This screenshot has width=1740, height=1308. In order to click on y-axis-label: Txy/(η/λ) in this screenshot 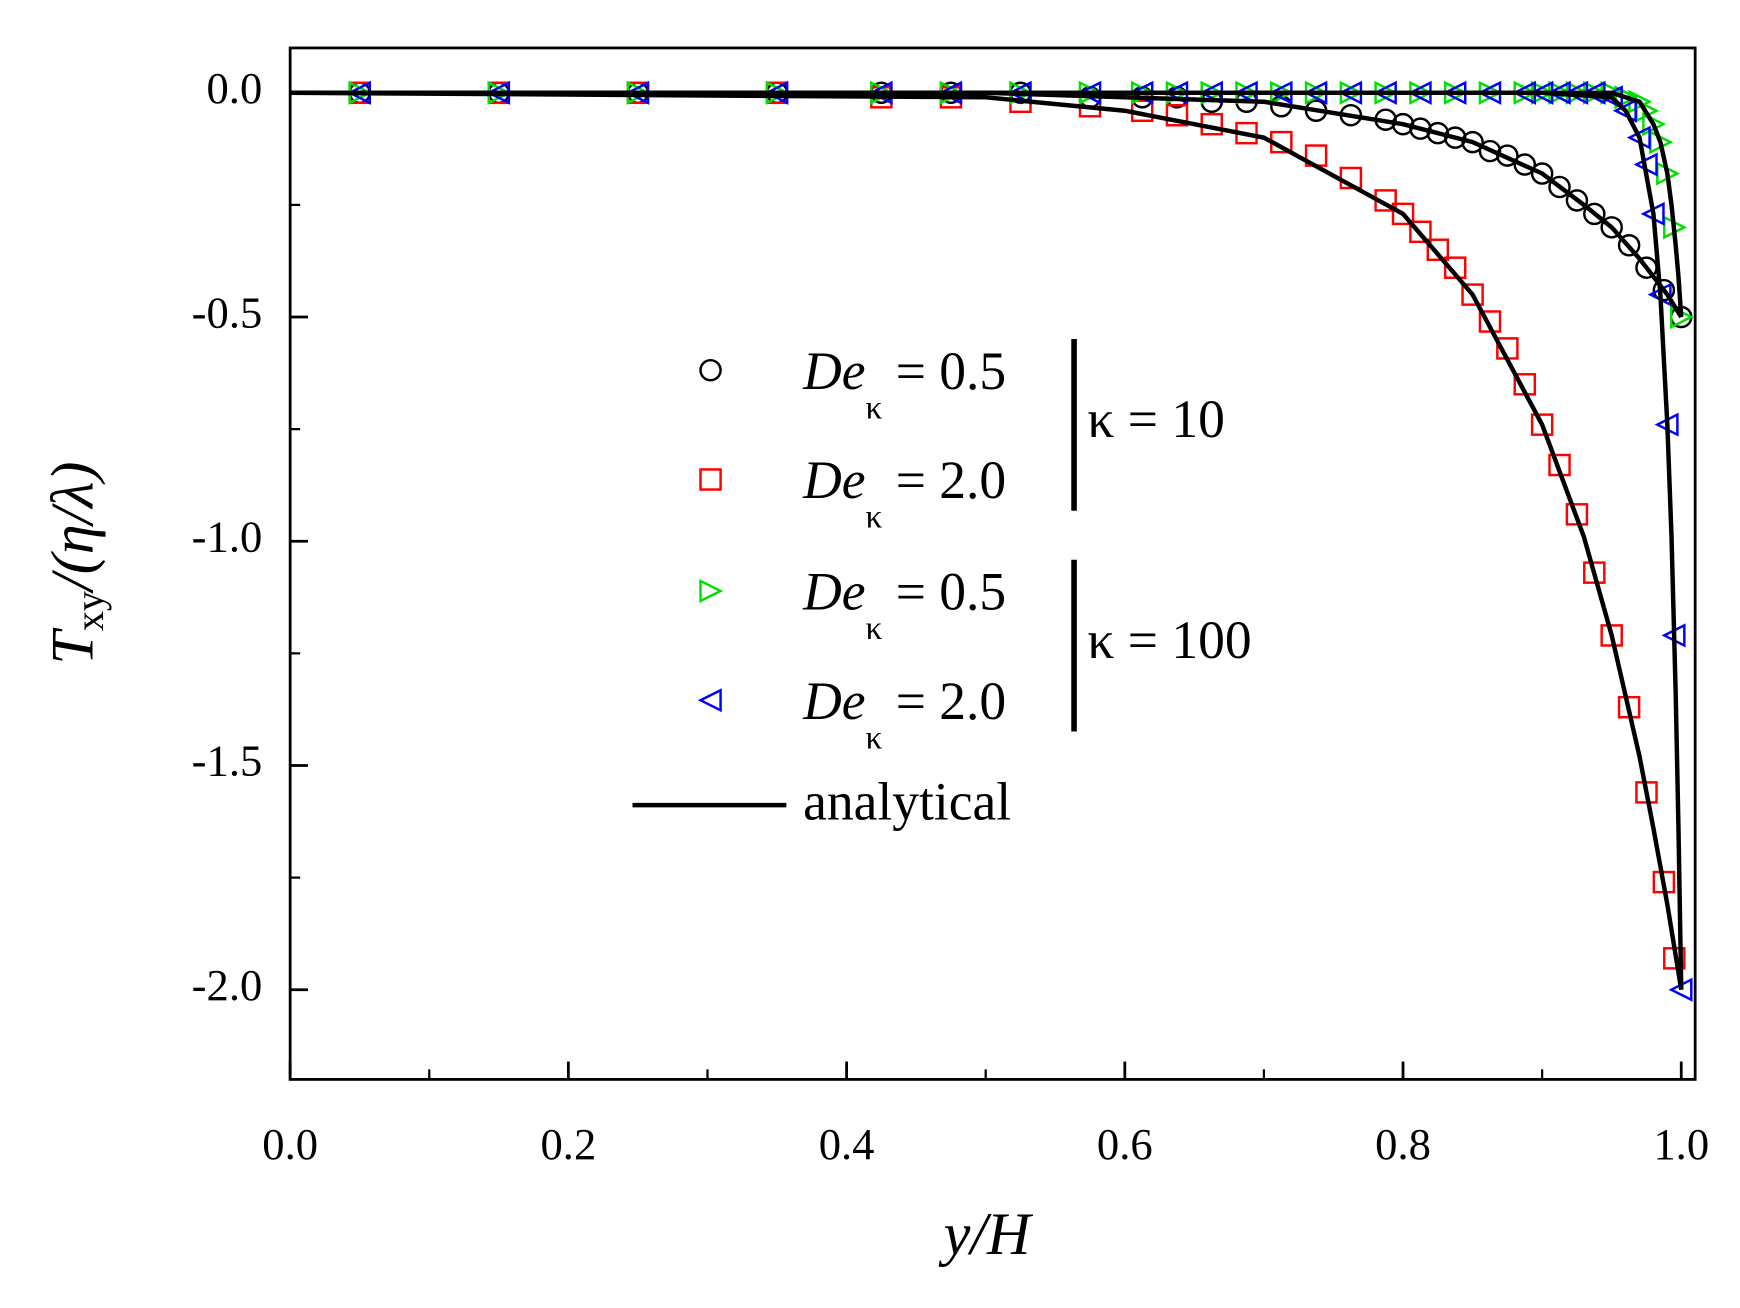, I will do `click(75, 563)`.